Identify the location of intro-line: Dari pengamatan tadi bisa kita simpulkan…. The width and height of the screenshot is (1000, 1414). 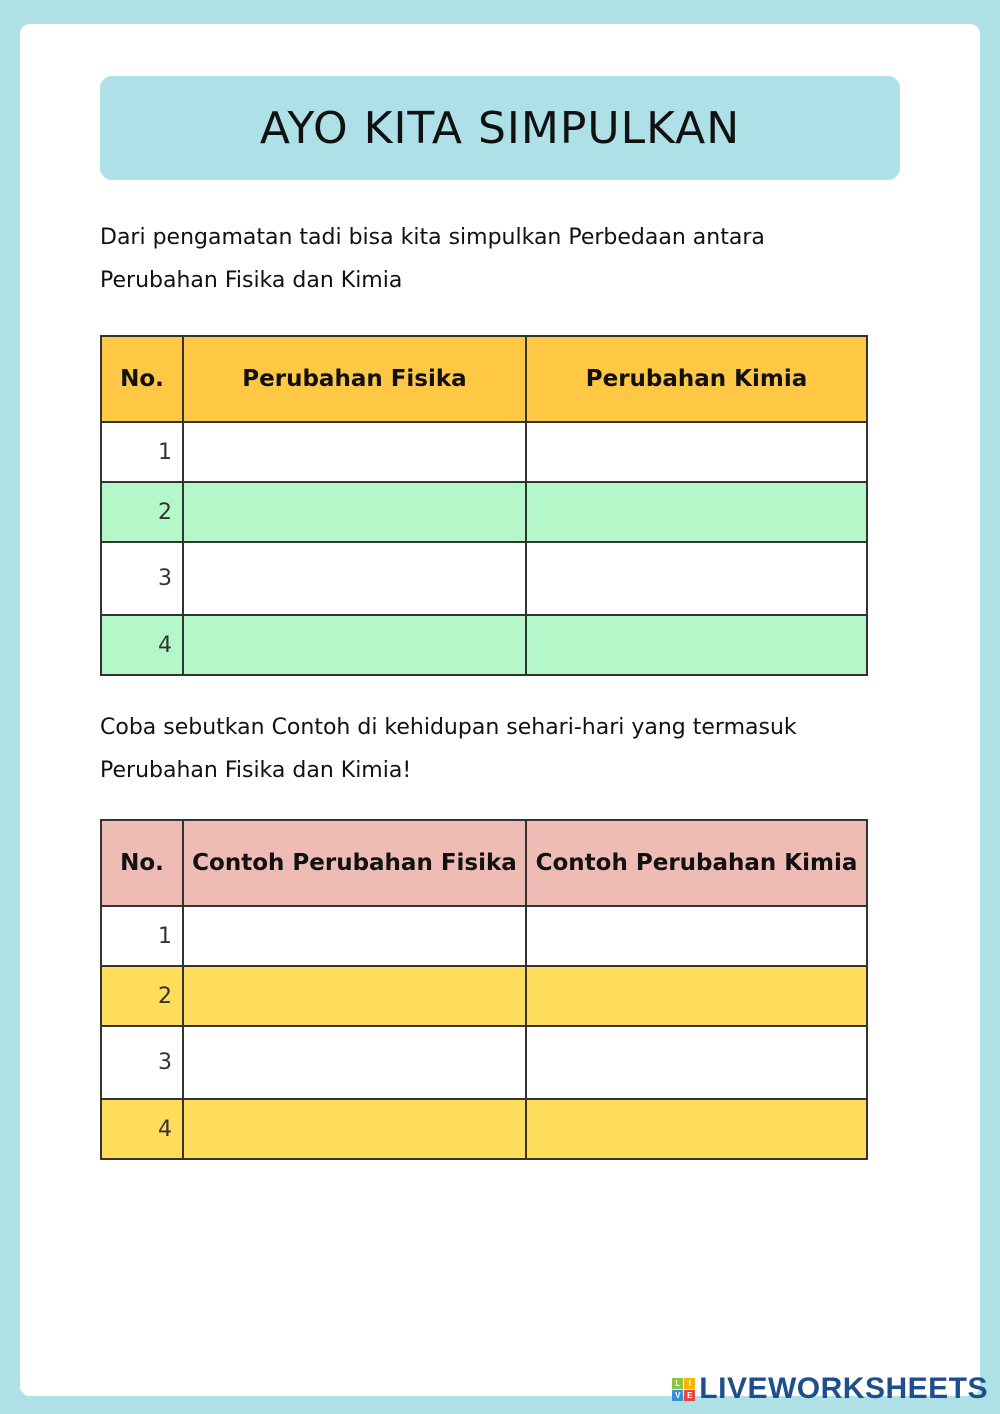
(432, 237).